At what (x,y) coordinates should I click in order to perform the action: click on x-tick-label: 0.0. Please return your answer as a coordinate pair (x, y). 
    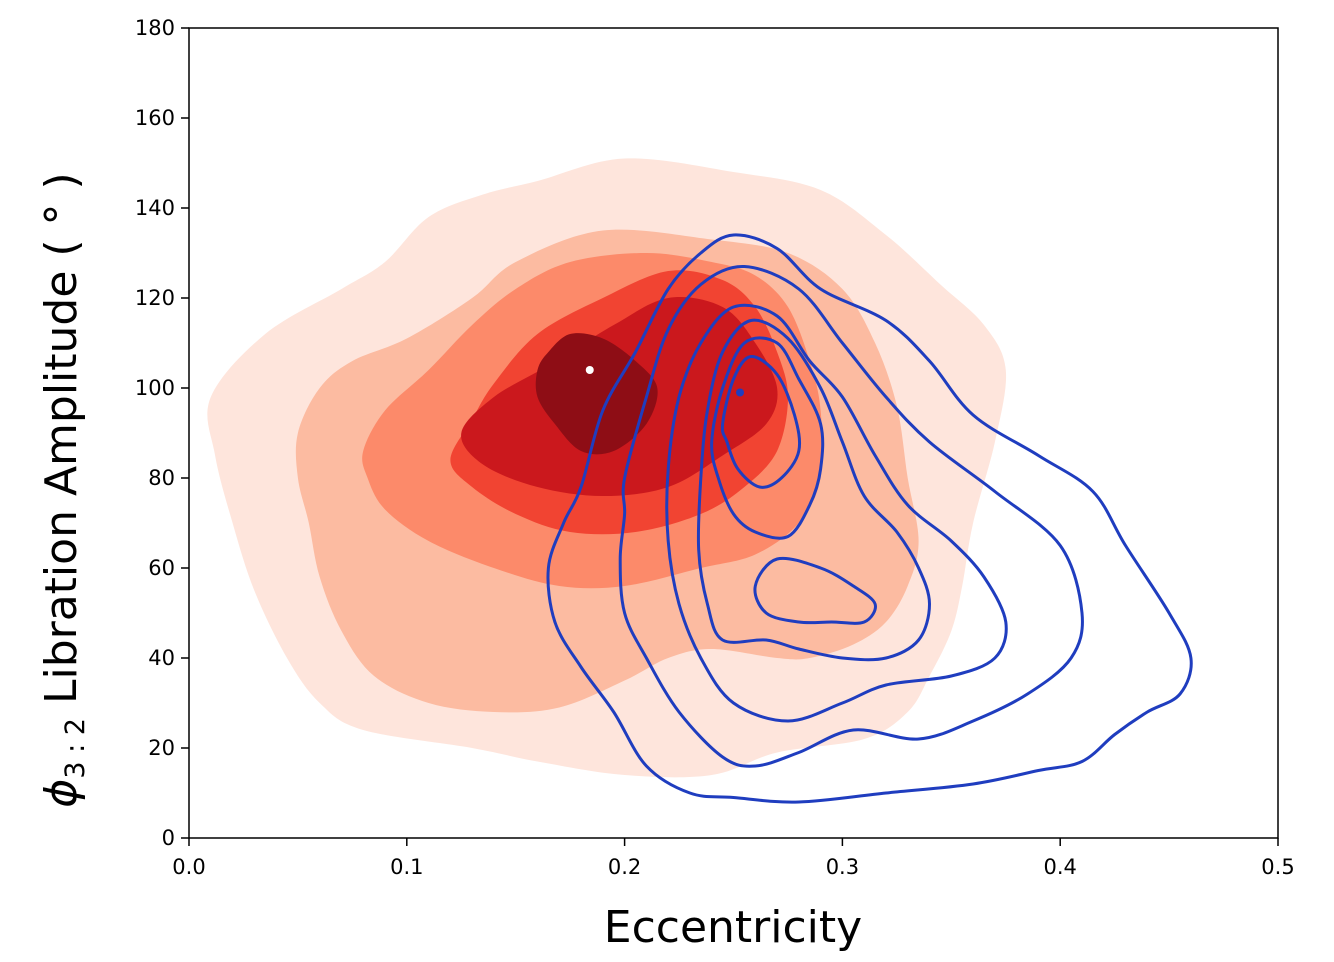
    Looking at the image, I should click on (188, 867).